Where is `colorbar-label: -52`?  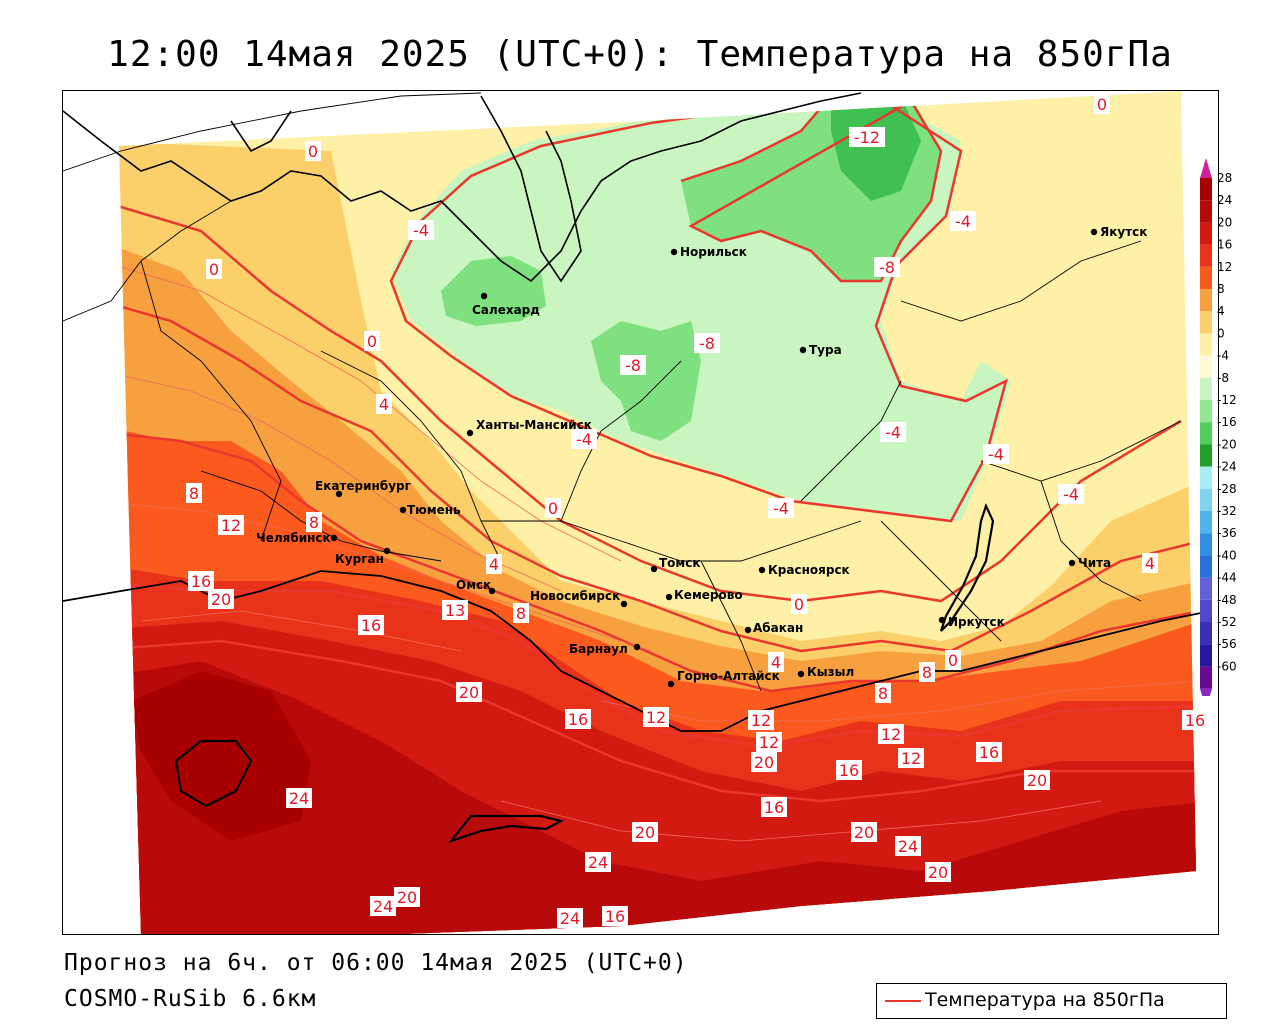
colorbar-label: -52 is located at coordinates (1227, 622).